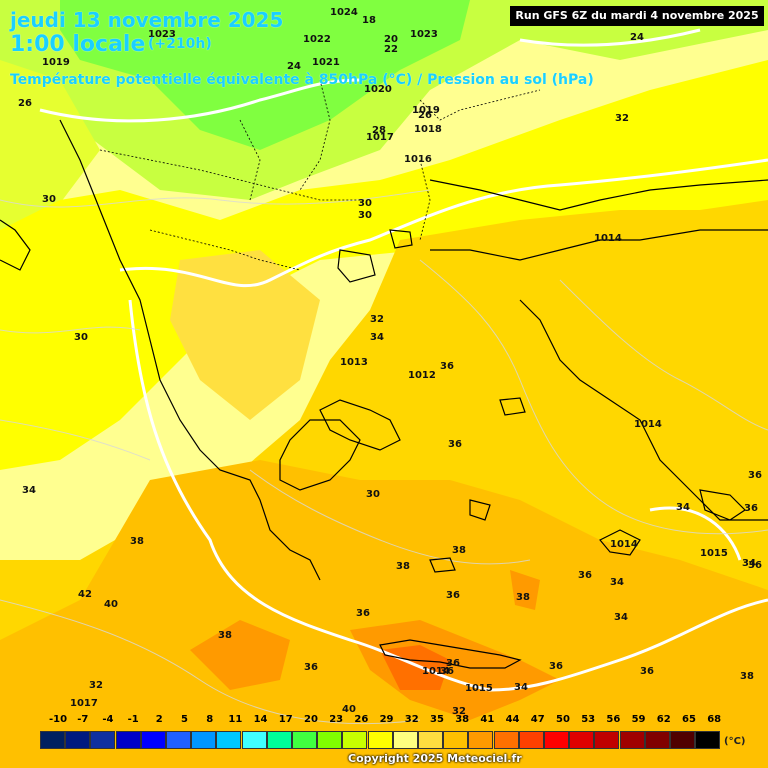 This screenshot has height=768, width=768. Describe the element at coordinates (422, 375) in the screenshot. I see `pressure-label: 1012` at that location.